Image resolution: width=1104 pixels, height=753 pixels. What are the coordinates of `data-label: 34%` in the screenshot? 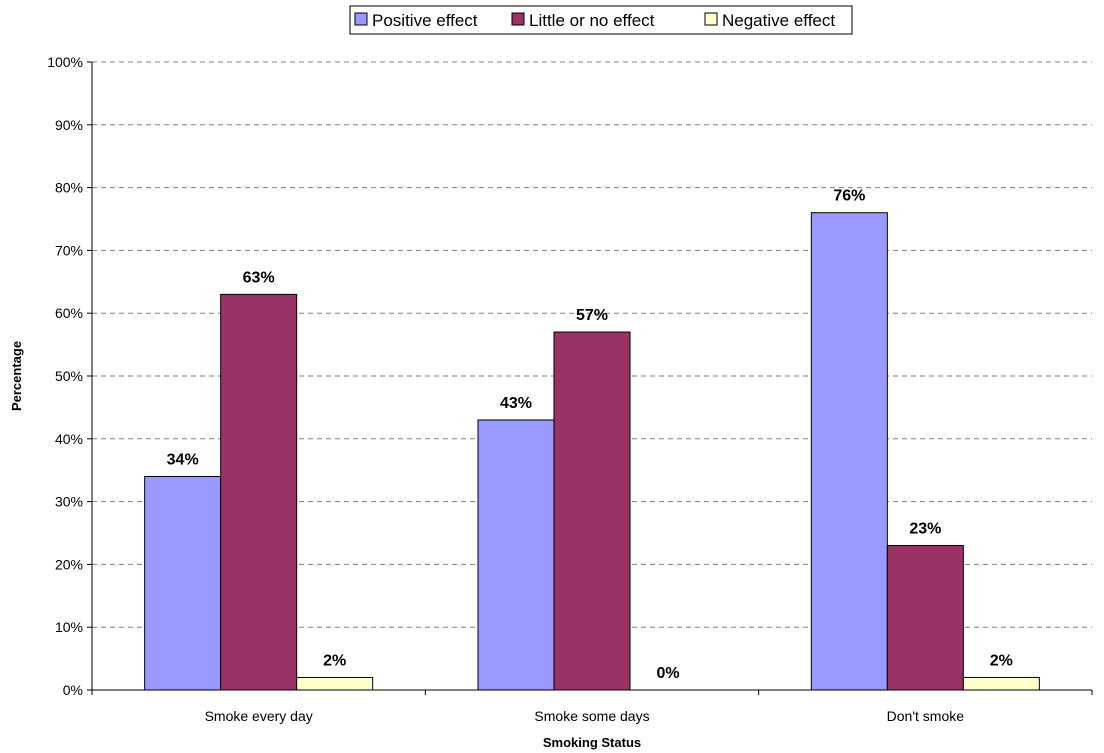 It's located at (183, 459).